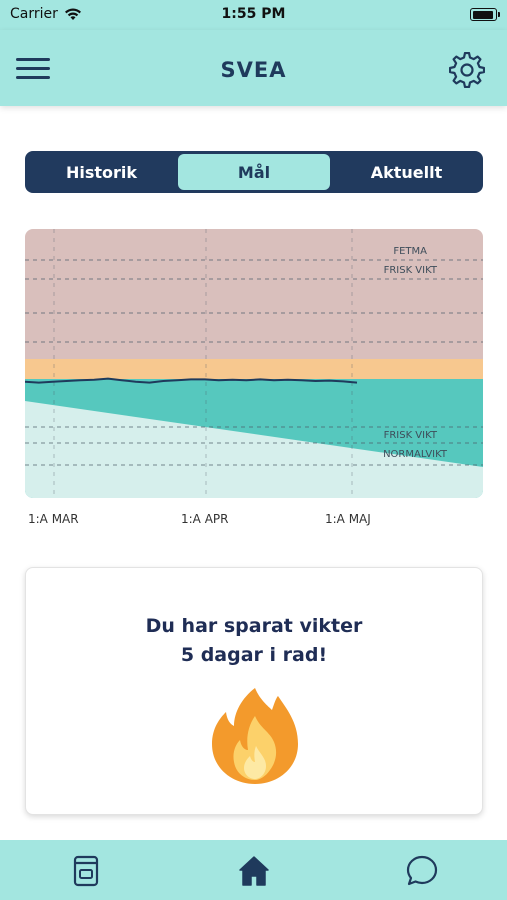 Image resolution: width=507 pixels, height=900 pixels. I want to click on carrier-label: Carrier, so click(34, 14).